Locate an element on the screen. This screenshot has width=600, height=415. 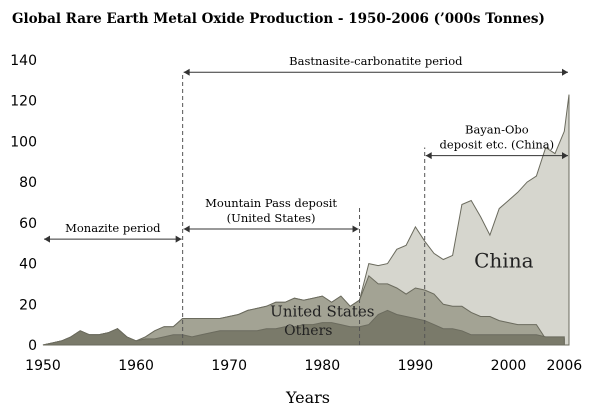
period-arrow: Monazite period is located at coordinates (113, 232).